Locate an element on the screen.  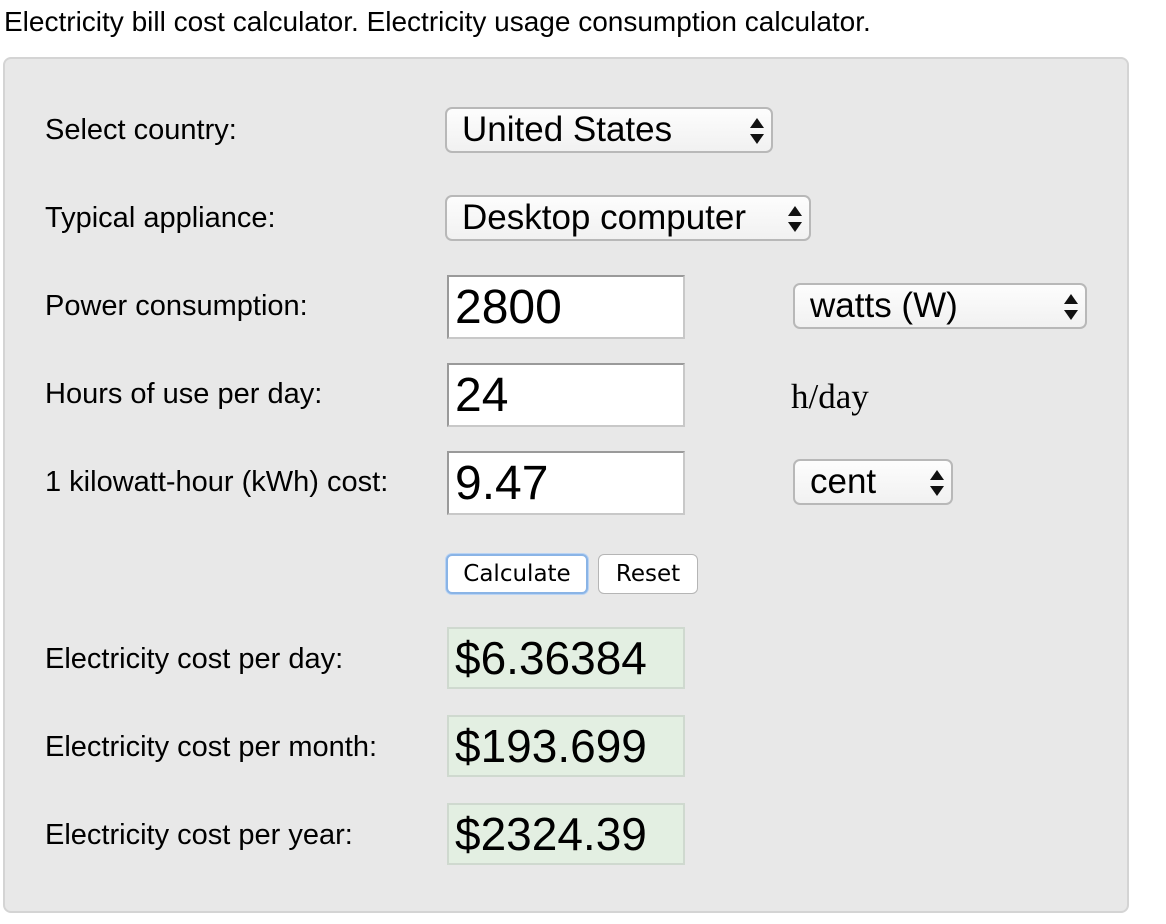
appliance-select: Desktop computer is located at coordinates (628, 218).